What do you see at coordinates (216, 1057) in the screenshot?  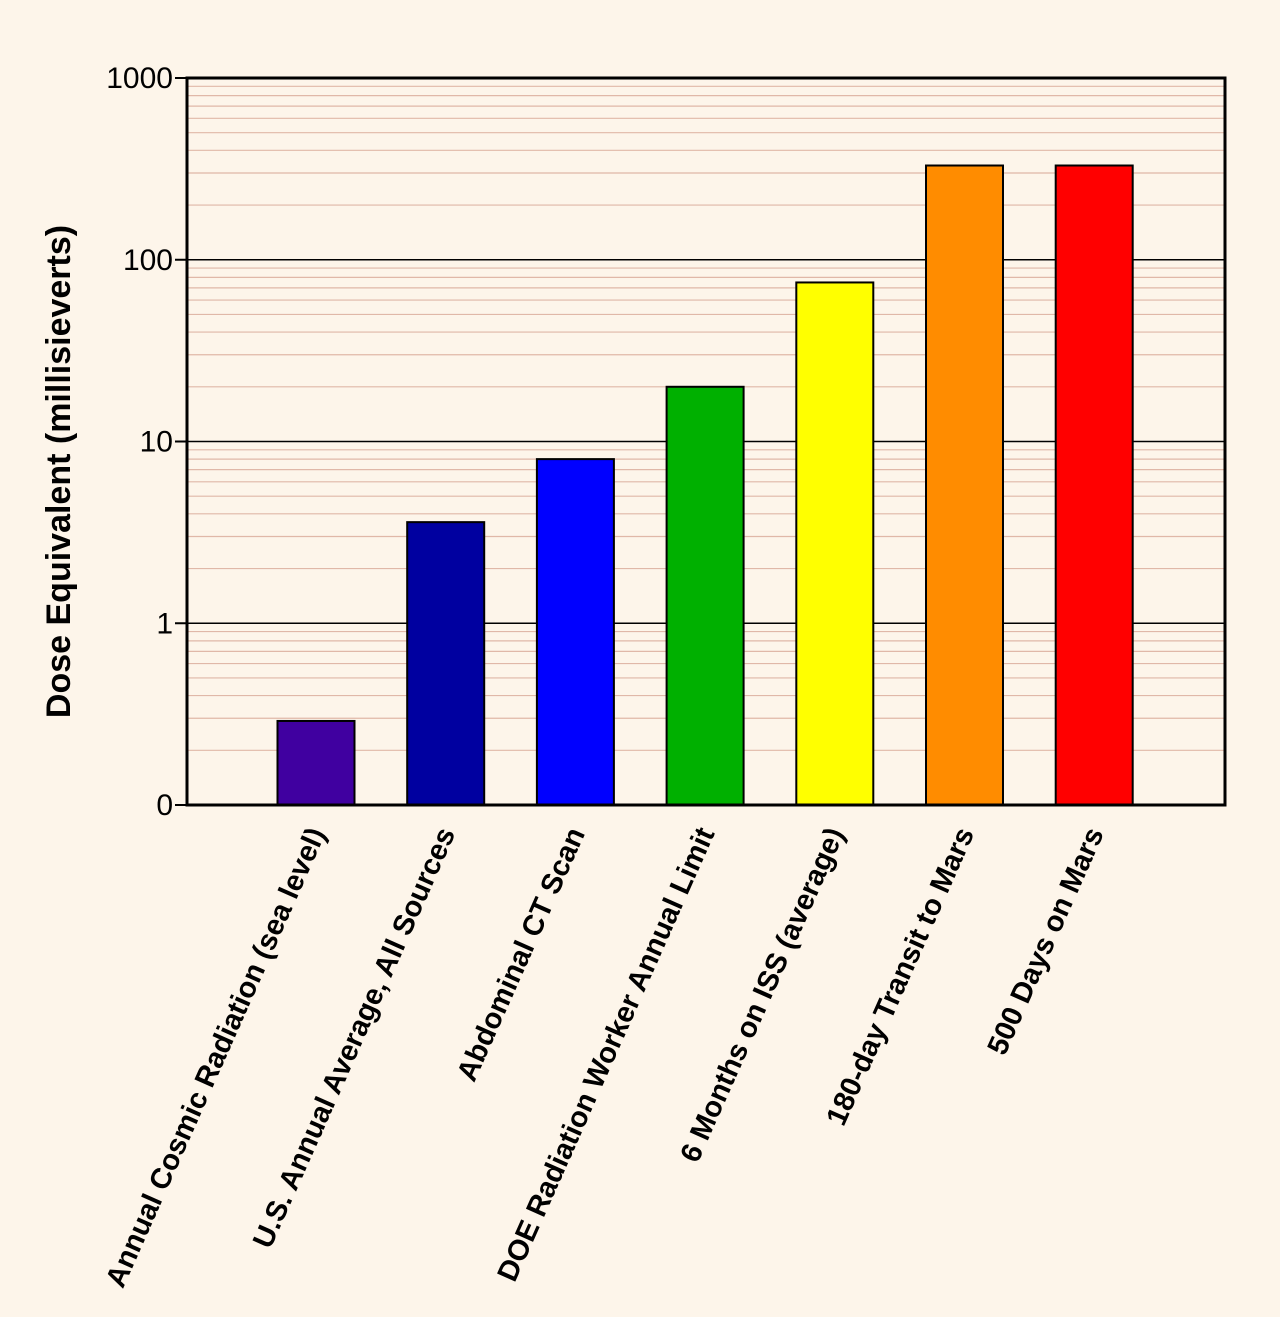 I see `x-tick-label: Annual Cosmic Radiation (sea level)` at bounding box center [216, 1057].